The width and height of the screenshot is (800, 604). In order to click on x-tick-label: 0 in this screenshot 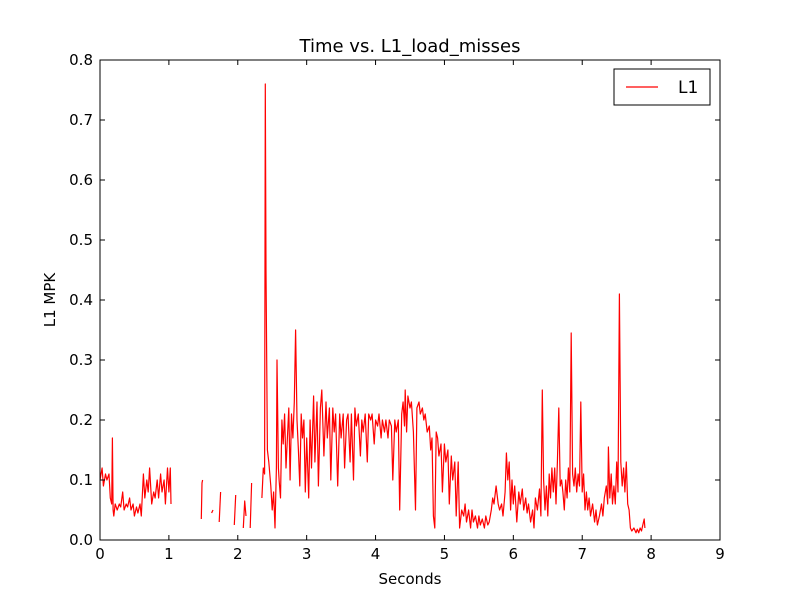, I will do `click(100, 554)`.